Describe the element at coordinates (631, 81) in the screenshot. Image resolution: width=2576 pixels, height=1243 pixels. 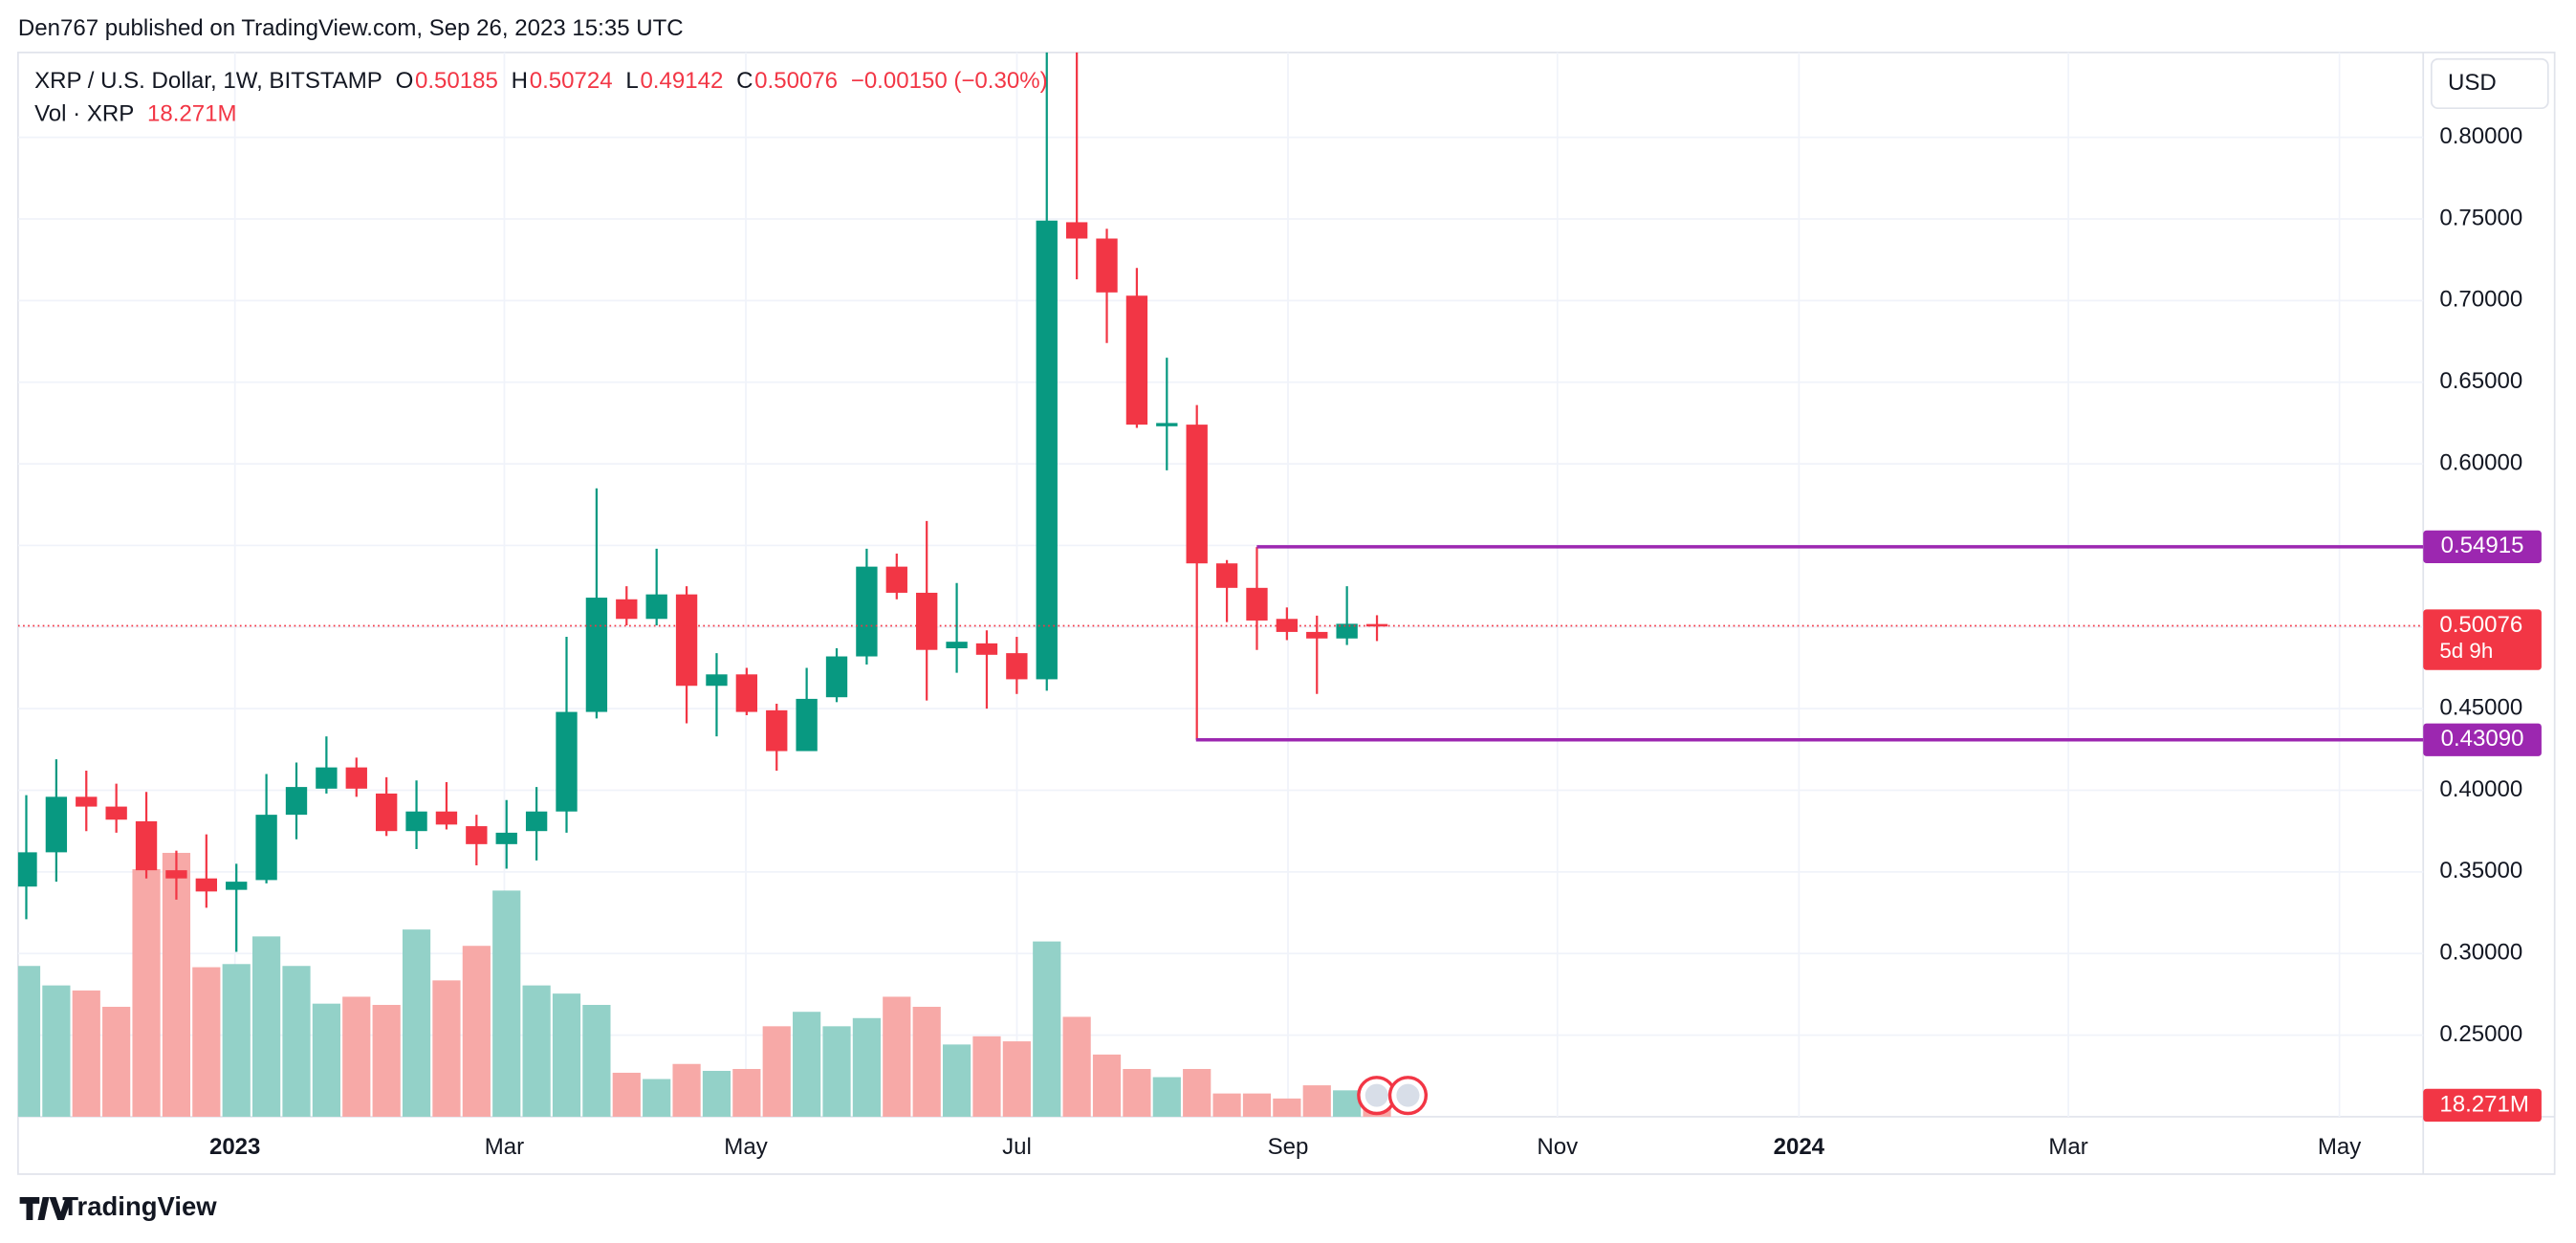
I see `ohlc-key: L` at that location.